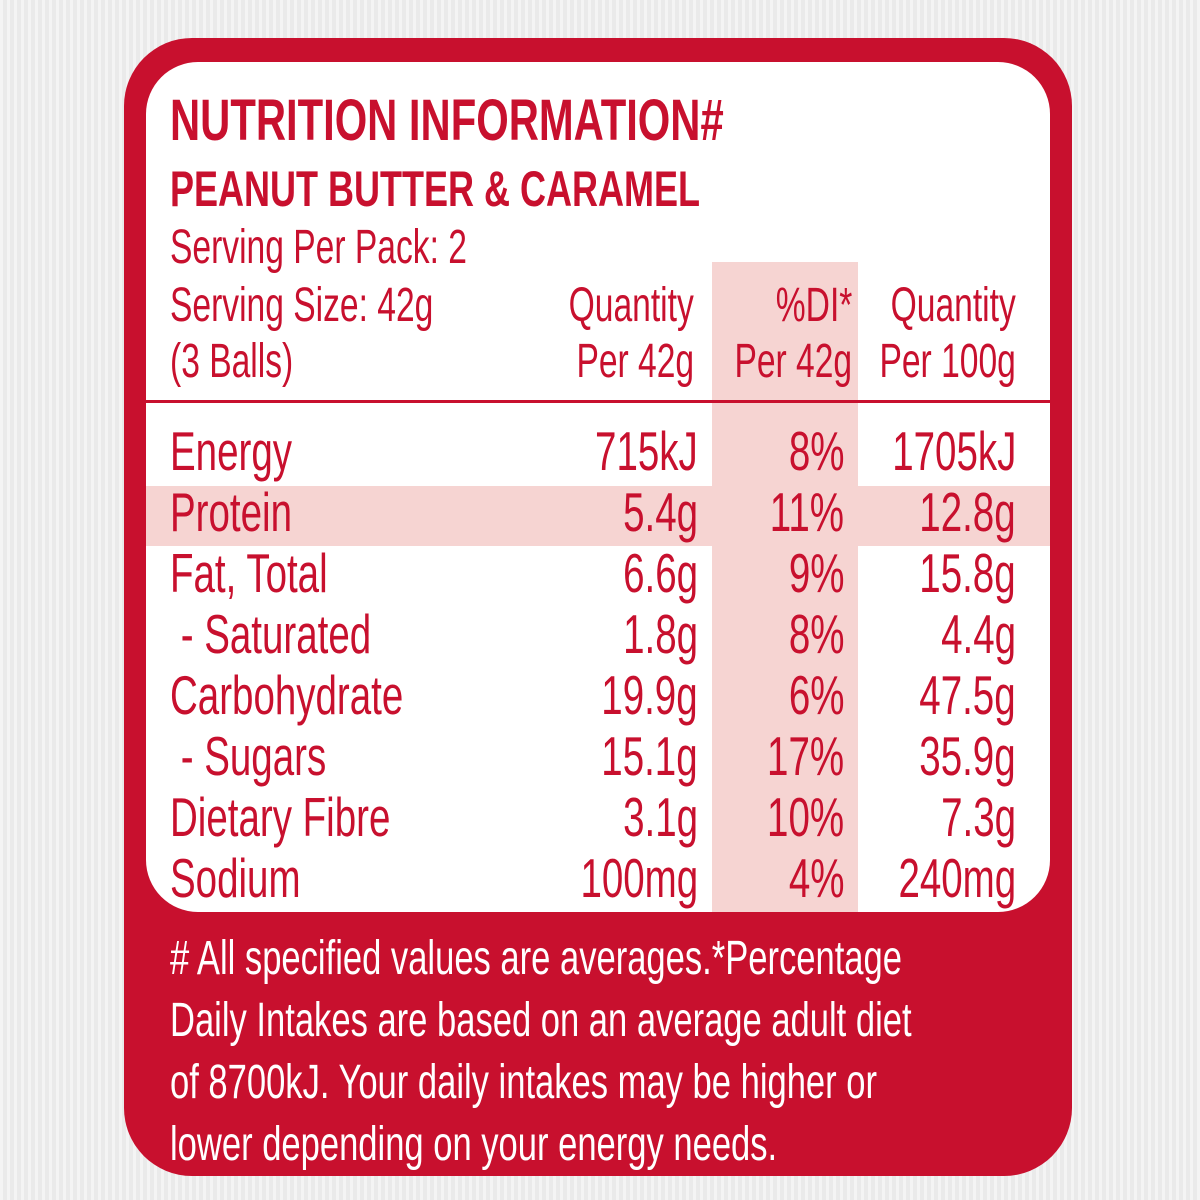  Describe the element at coordinates (280, 817) in the screenshot. I see `nutrient-name: Dietary Fibre` at that location.